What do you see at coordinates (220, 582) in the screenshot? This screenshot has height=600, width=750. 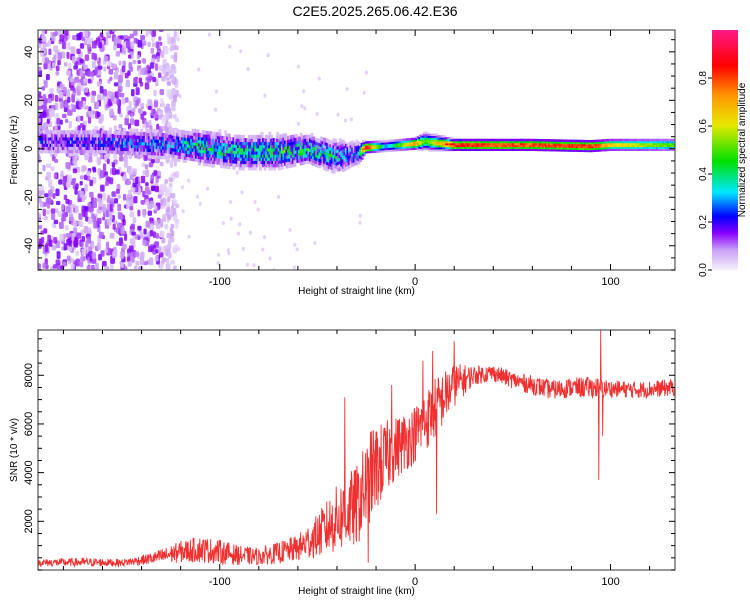 I see `bottom-x-tick-label: -100` at bounding box center [220, 582].